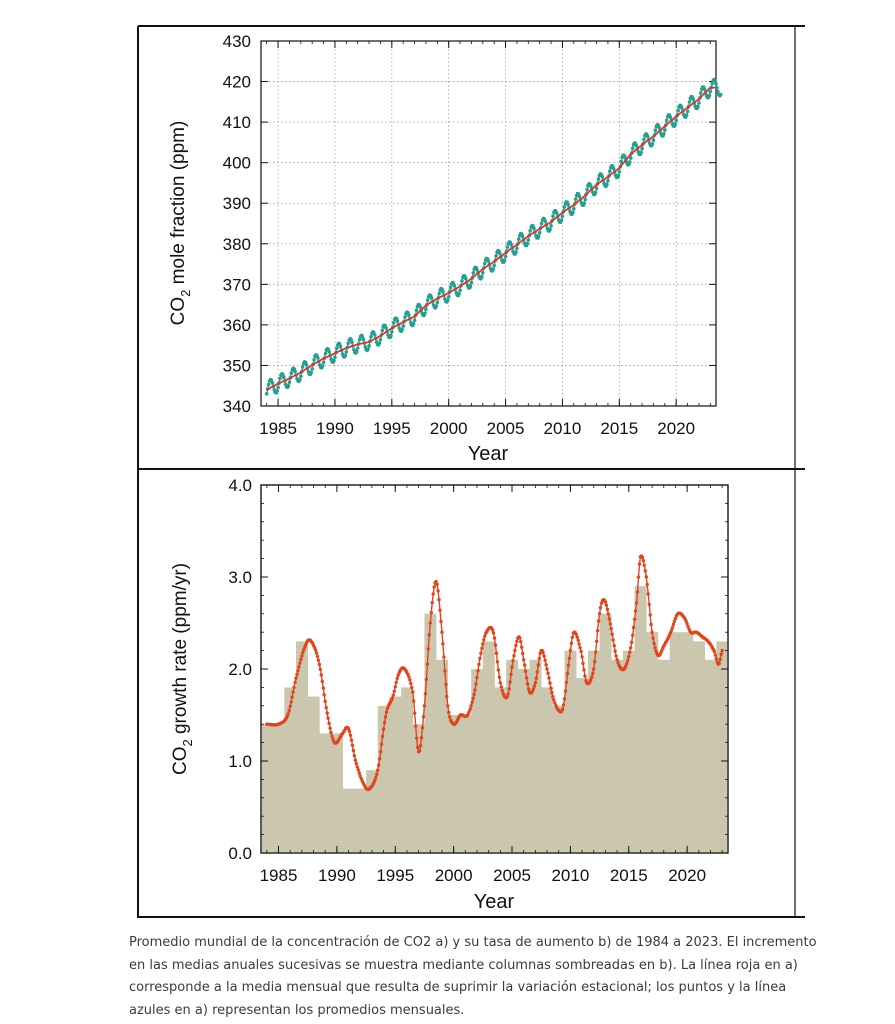 This screenshot has height=1024, width=895. I want to click on growth-rate-series, so click(494, 673).